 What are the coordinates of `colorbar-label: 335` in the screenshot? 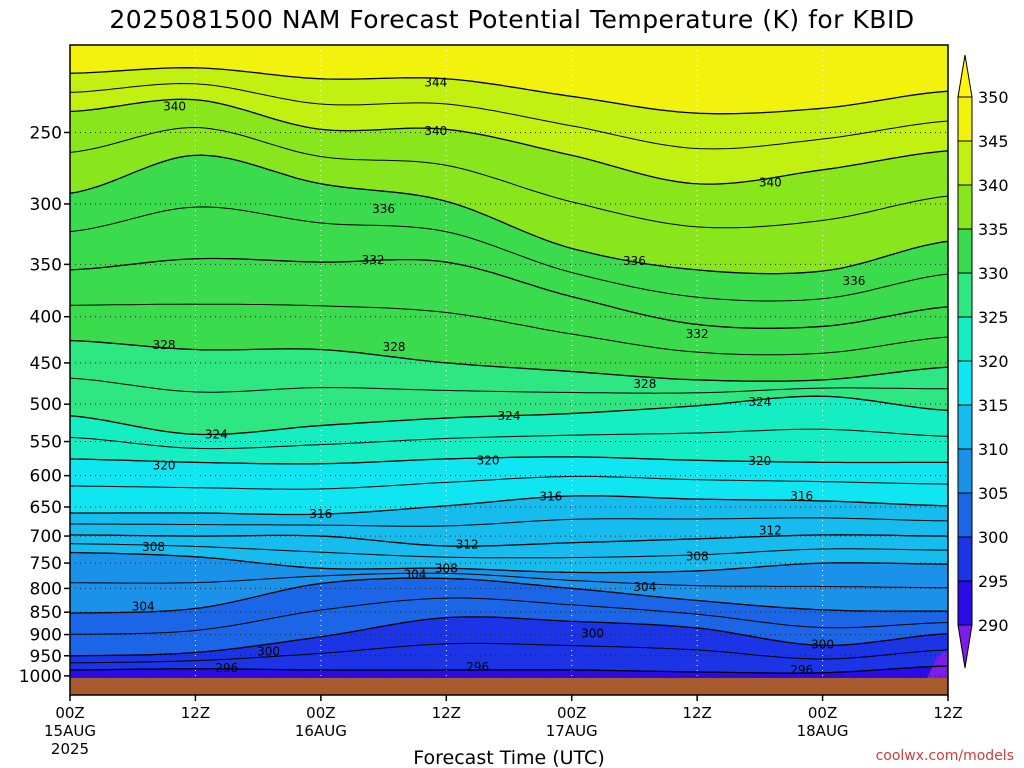 It's located at (993, 229).